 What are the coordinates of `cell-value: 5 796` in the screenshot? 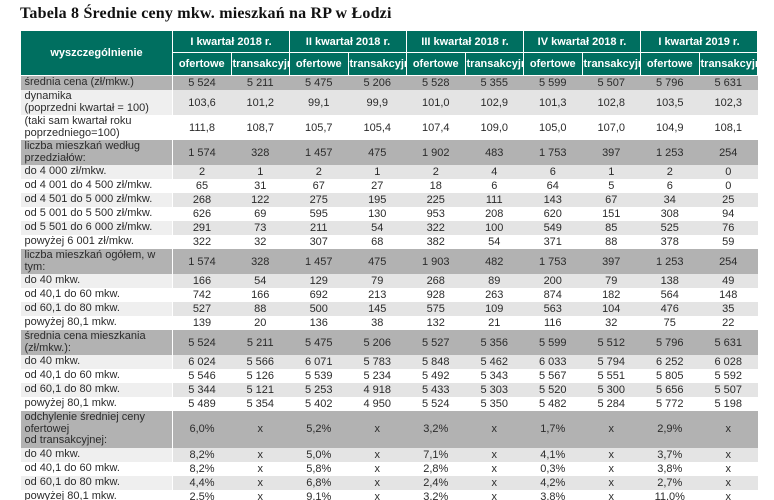 It's located at (669, 82).